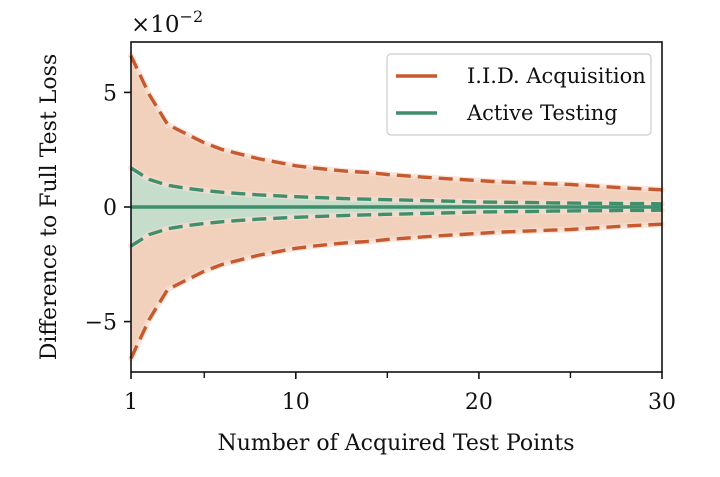 The width and height of the screenshot is (720, 477). I want to click on x-tick-label: 20, so click(479, 402).